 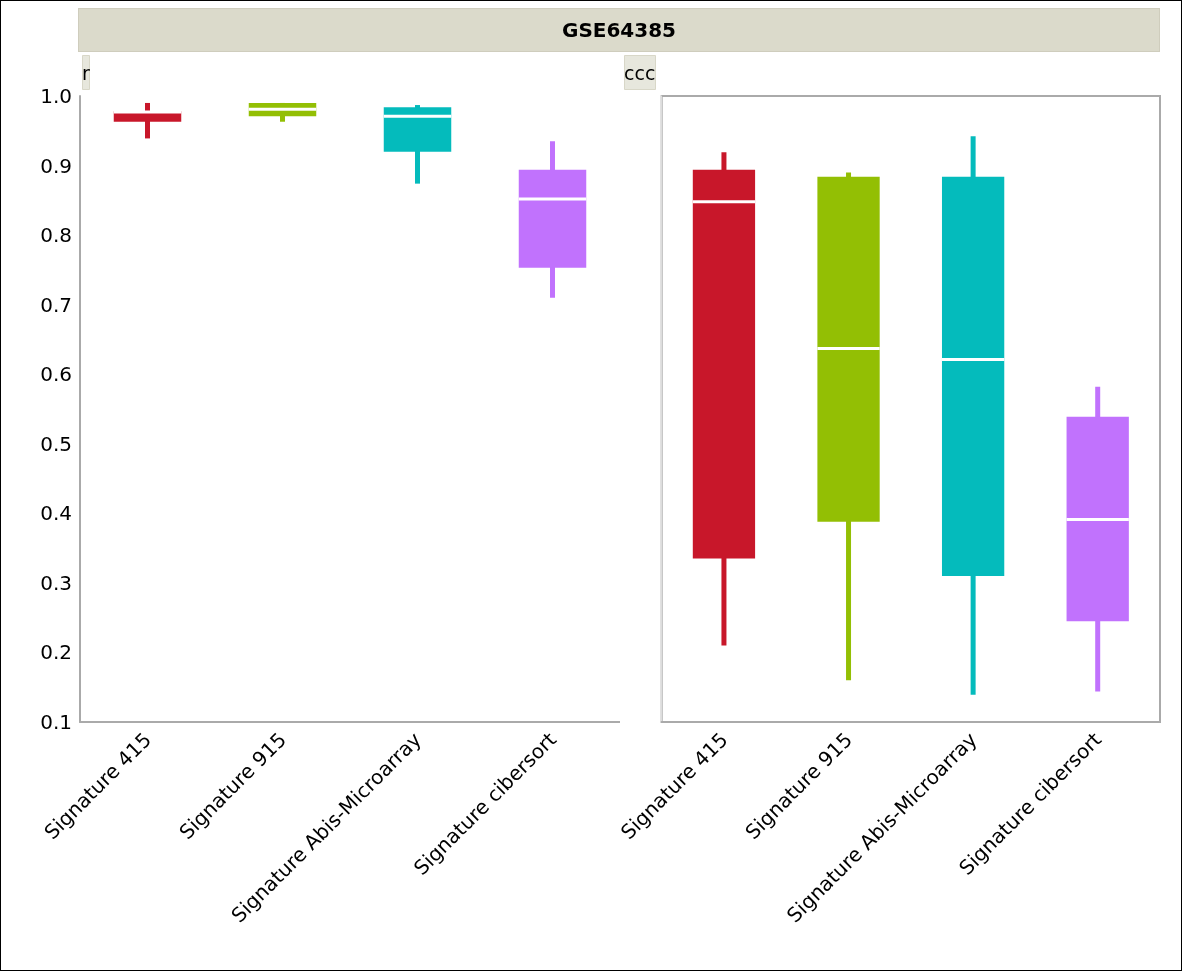 I want to click on y-tick-label: 0.3, so click(x=56, y=582).